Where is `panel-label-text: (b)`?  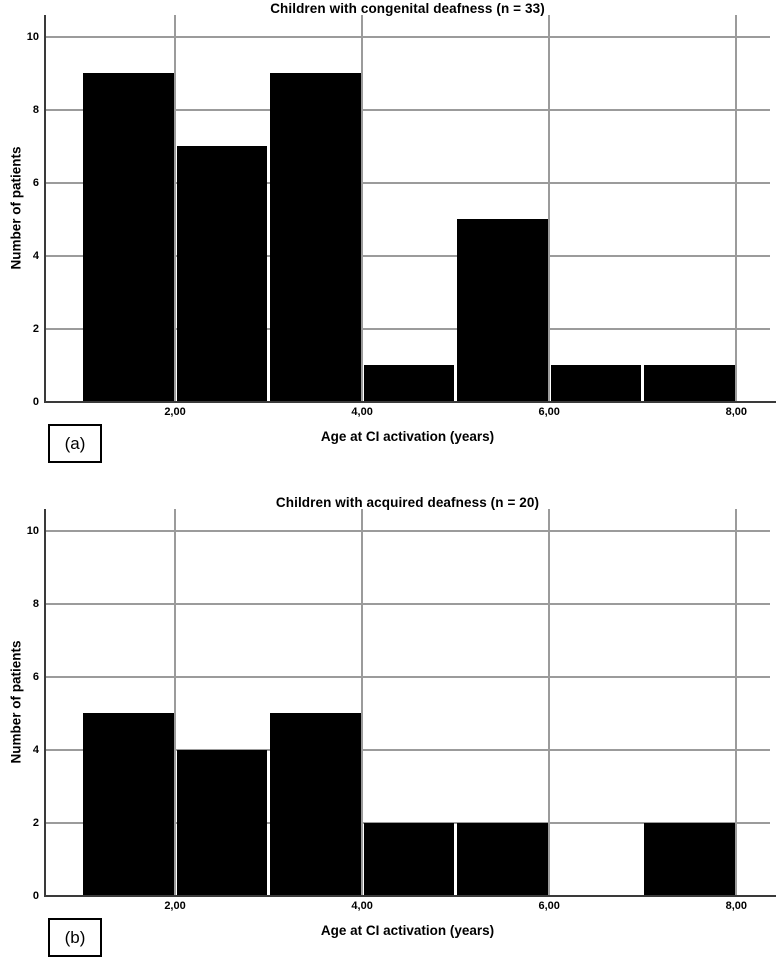 panel-label-text: (b) is located at coordinates (75, 937).